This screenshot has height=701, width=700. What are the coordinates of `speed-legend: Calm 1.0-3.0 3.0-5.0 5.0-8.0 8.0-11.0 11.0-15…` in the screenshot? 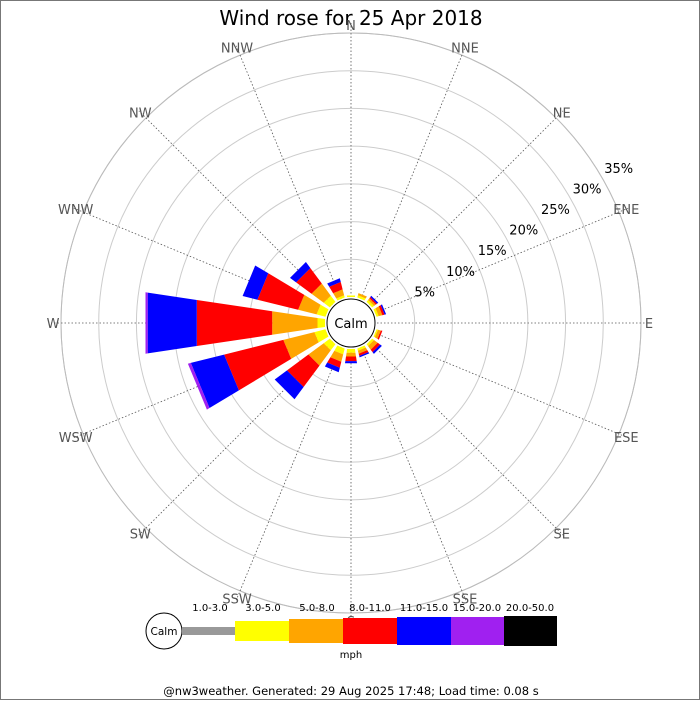 It's located at (351, 632).